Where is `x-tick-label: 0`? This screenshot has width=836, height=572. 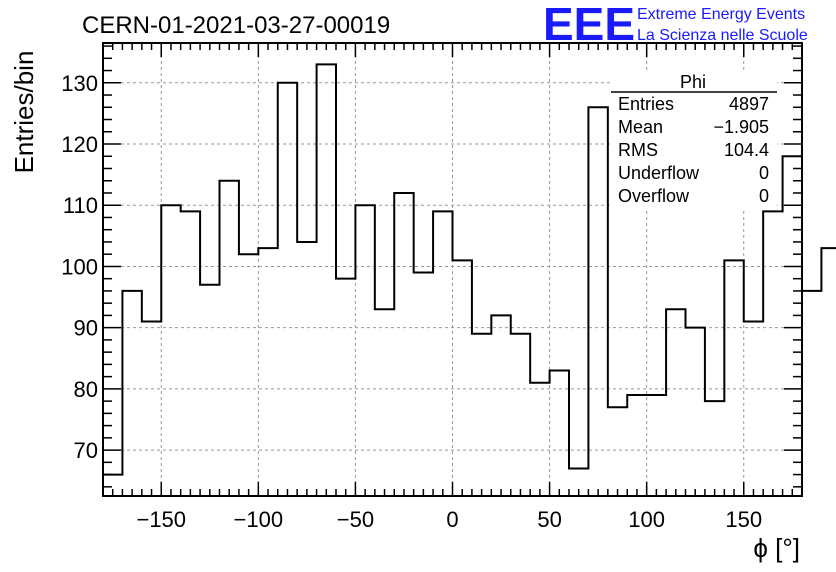 x-tick-label: 0 is located at coordinates (452, 519).